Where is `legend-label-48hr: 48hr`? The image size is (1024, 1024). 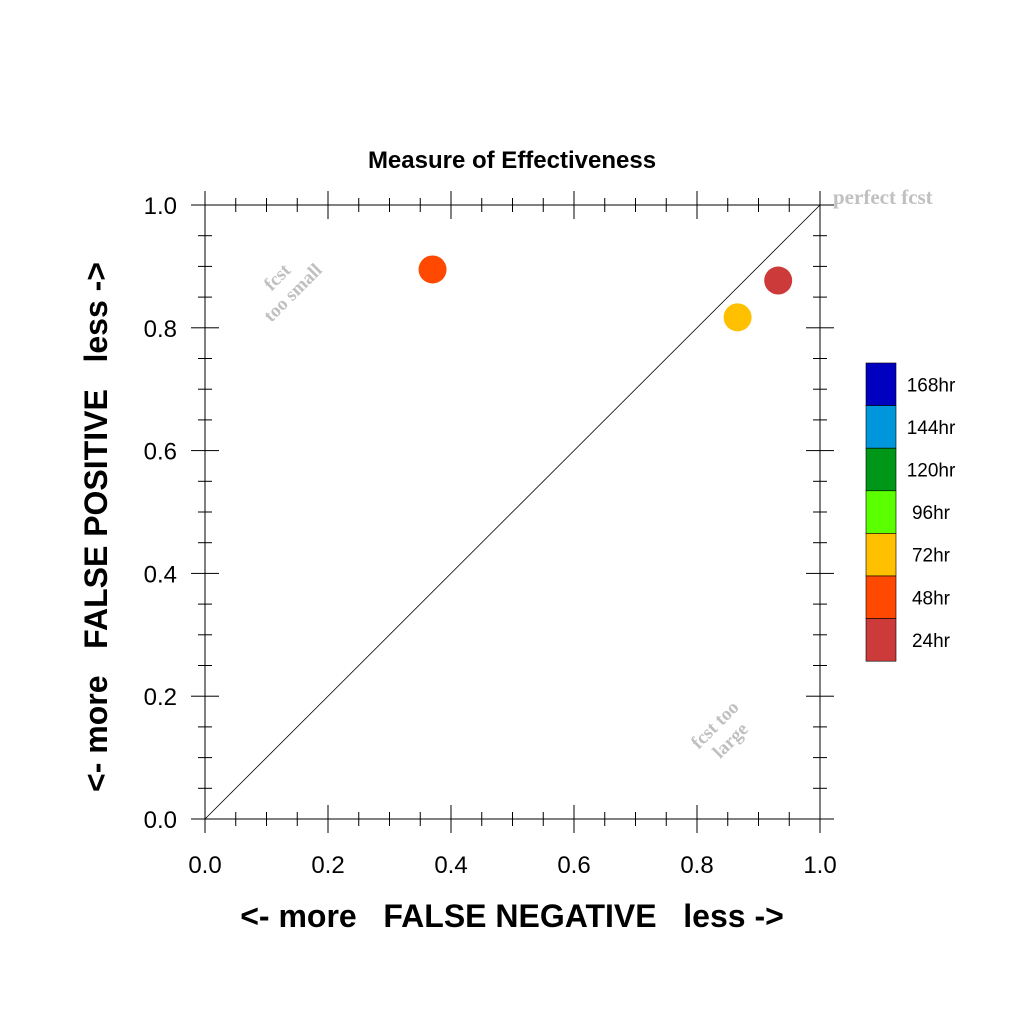 legend-label-48hr: 48hr is located at coordinates (931, 598).